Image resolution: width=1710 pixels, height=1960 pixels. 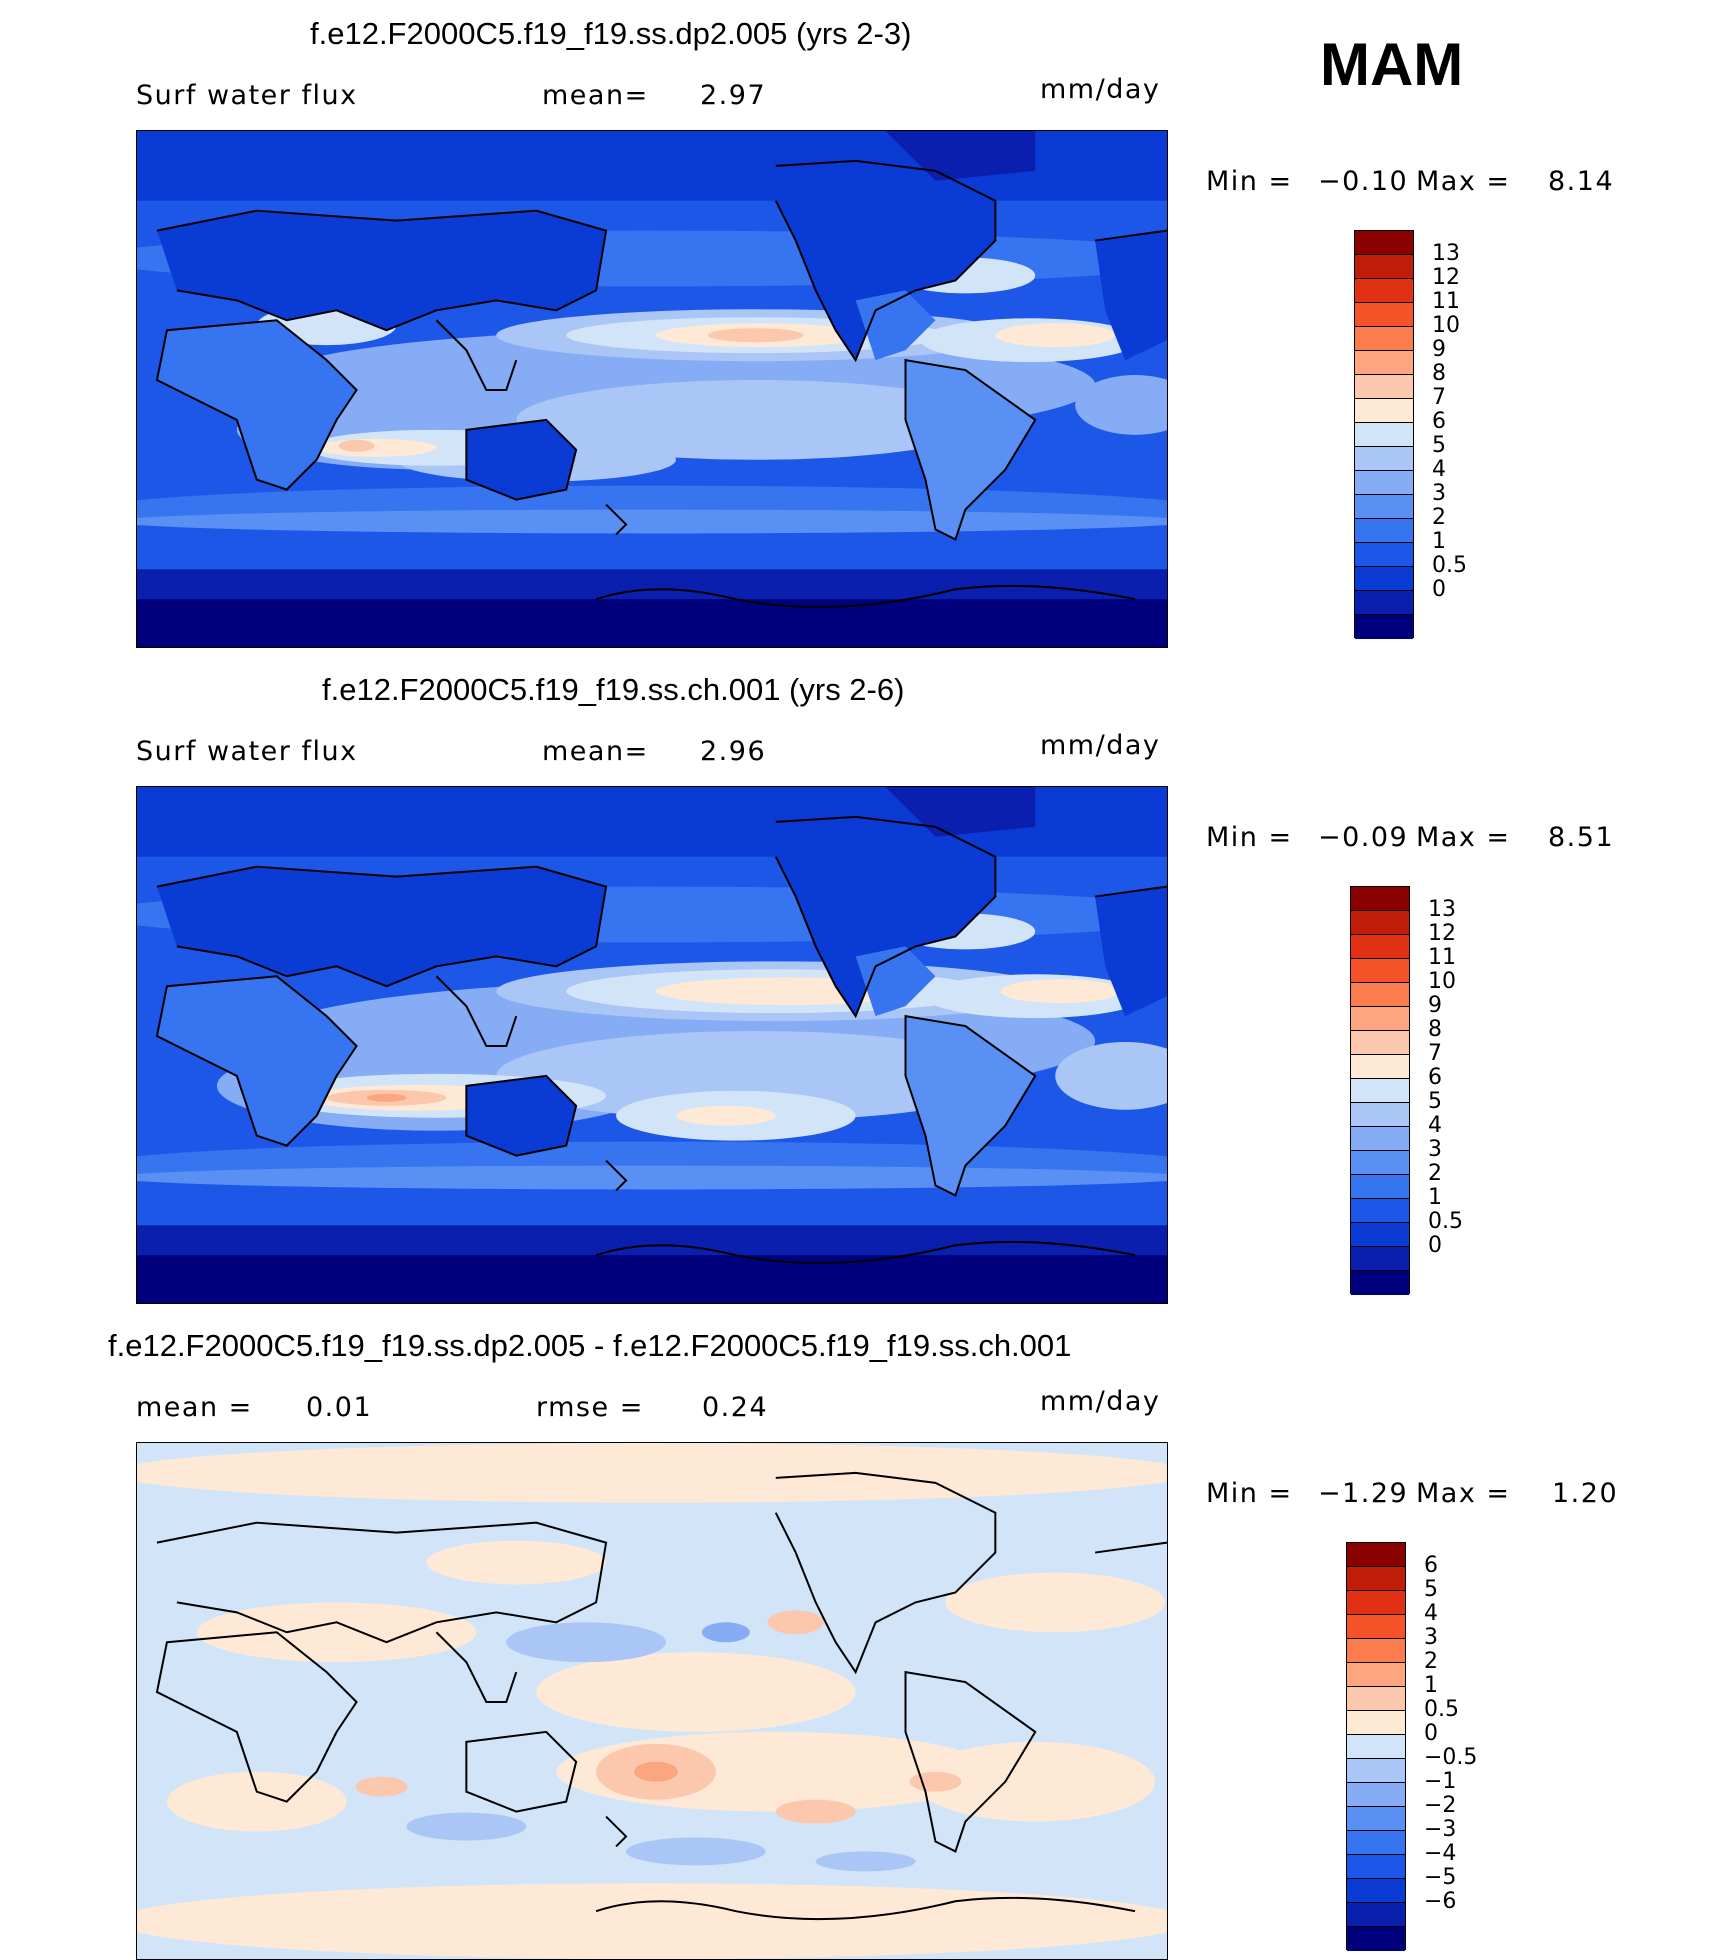 What do you see at coordinates (1100, 745) in the screenshot?
I see `panel-2-units: mm/day` at bounding box center [1100, 745].